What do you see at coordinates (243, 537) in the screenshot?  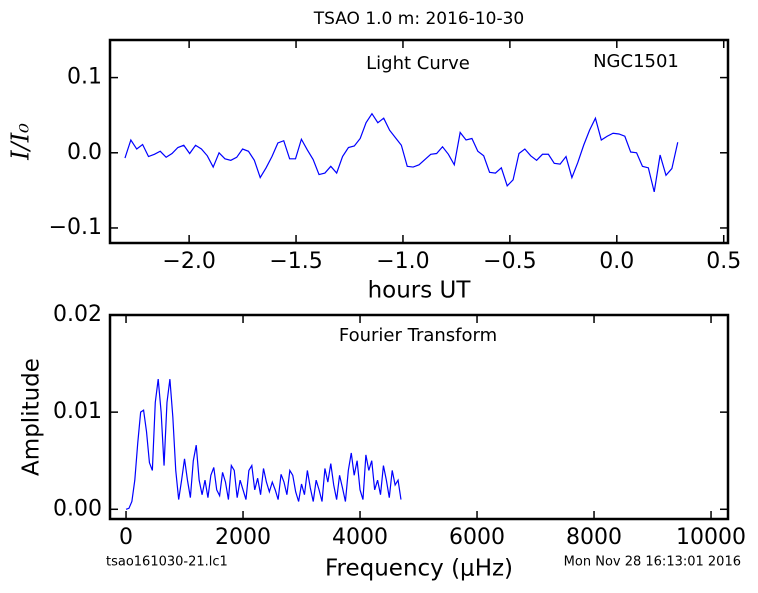 I see `x-tick-label: 2000` at bounding box center [243, 537].